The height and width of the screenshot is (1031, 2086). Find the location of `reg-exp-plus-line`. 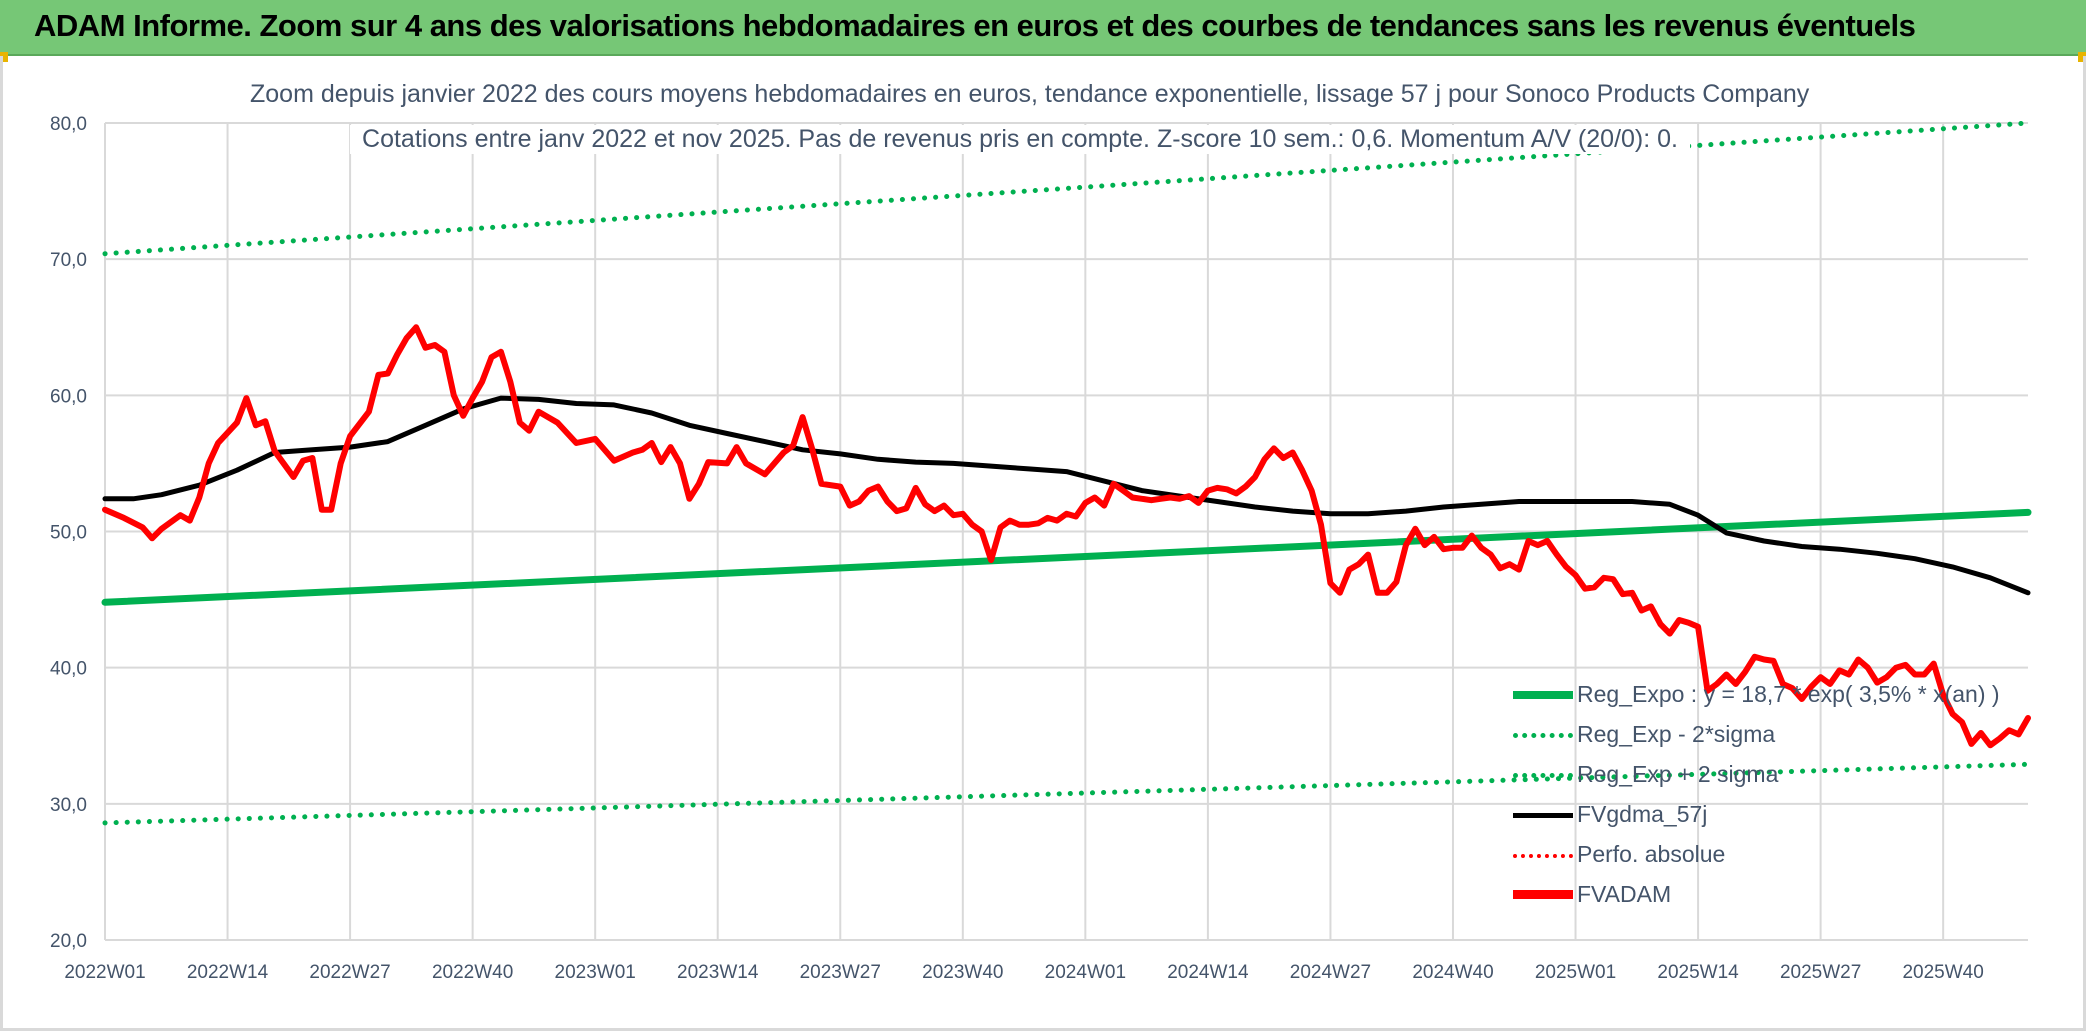

reg-exp-plus-line is located at coordinates (1066, 793).